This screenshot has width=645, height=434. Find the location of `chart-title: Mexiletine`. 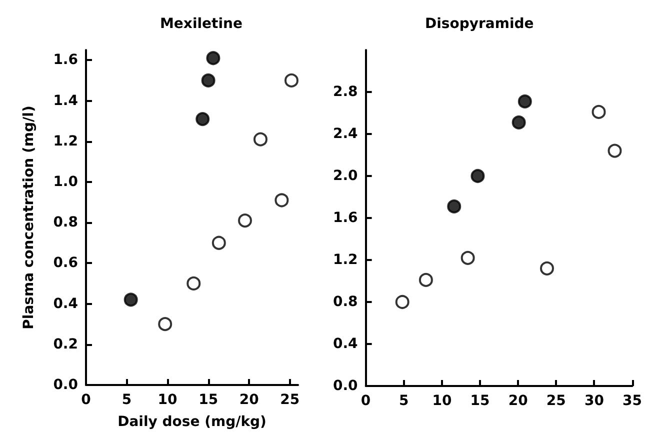

chart-title: Mexiletine is located at coordinates (201, 24).